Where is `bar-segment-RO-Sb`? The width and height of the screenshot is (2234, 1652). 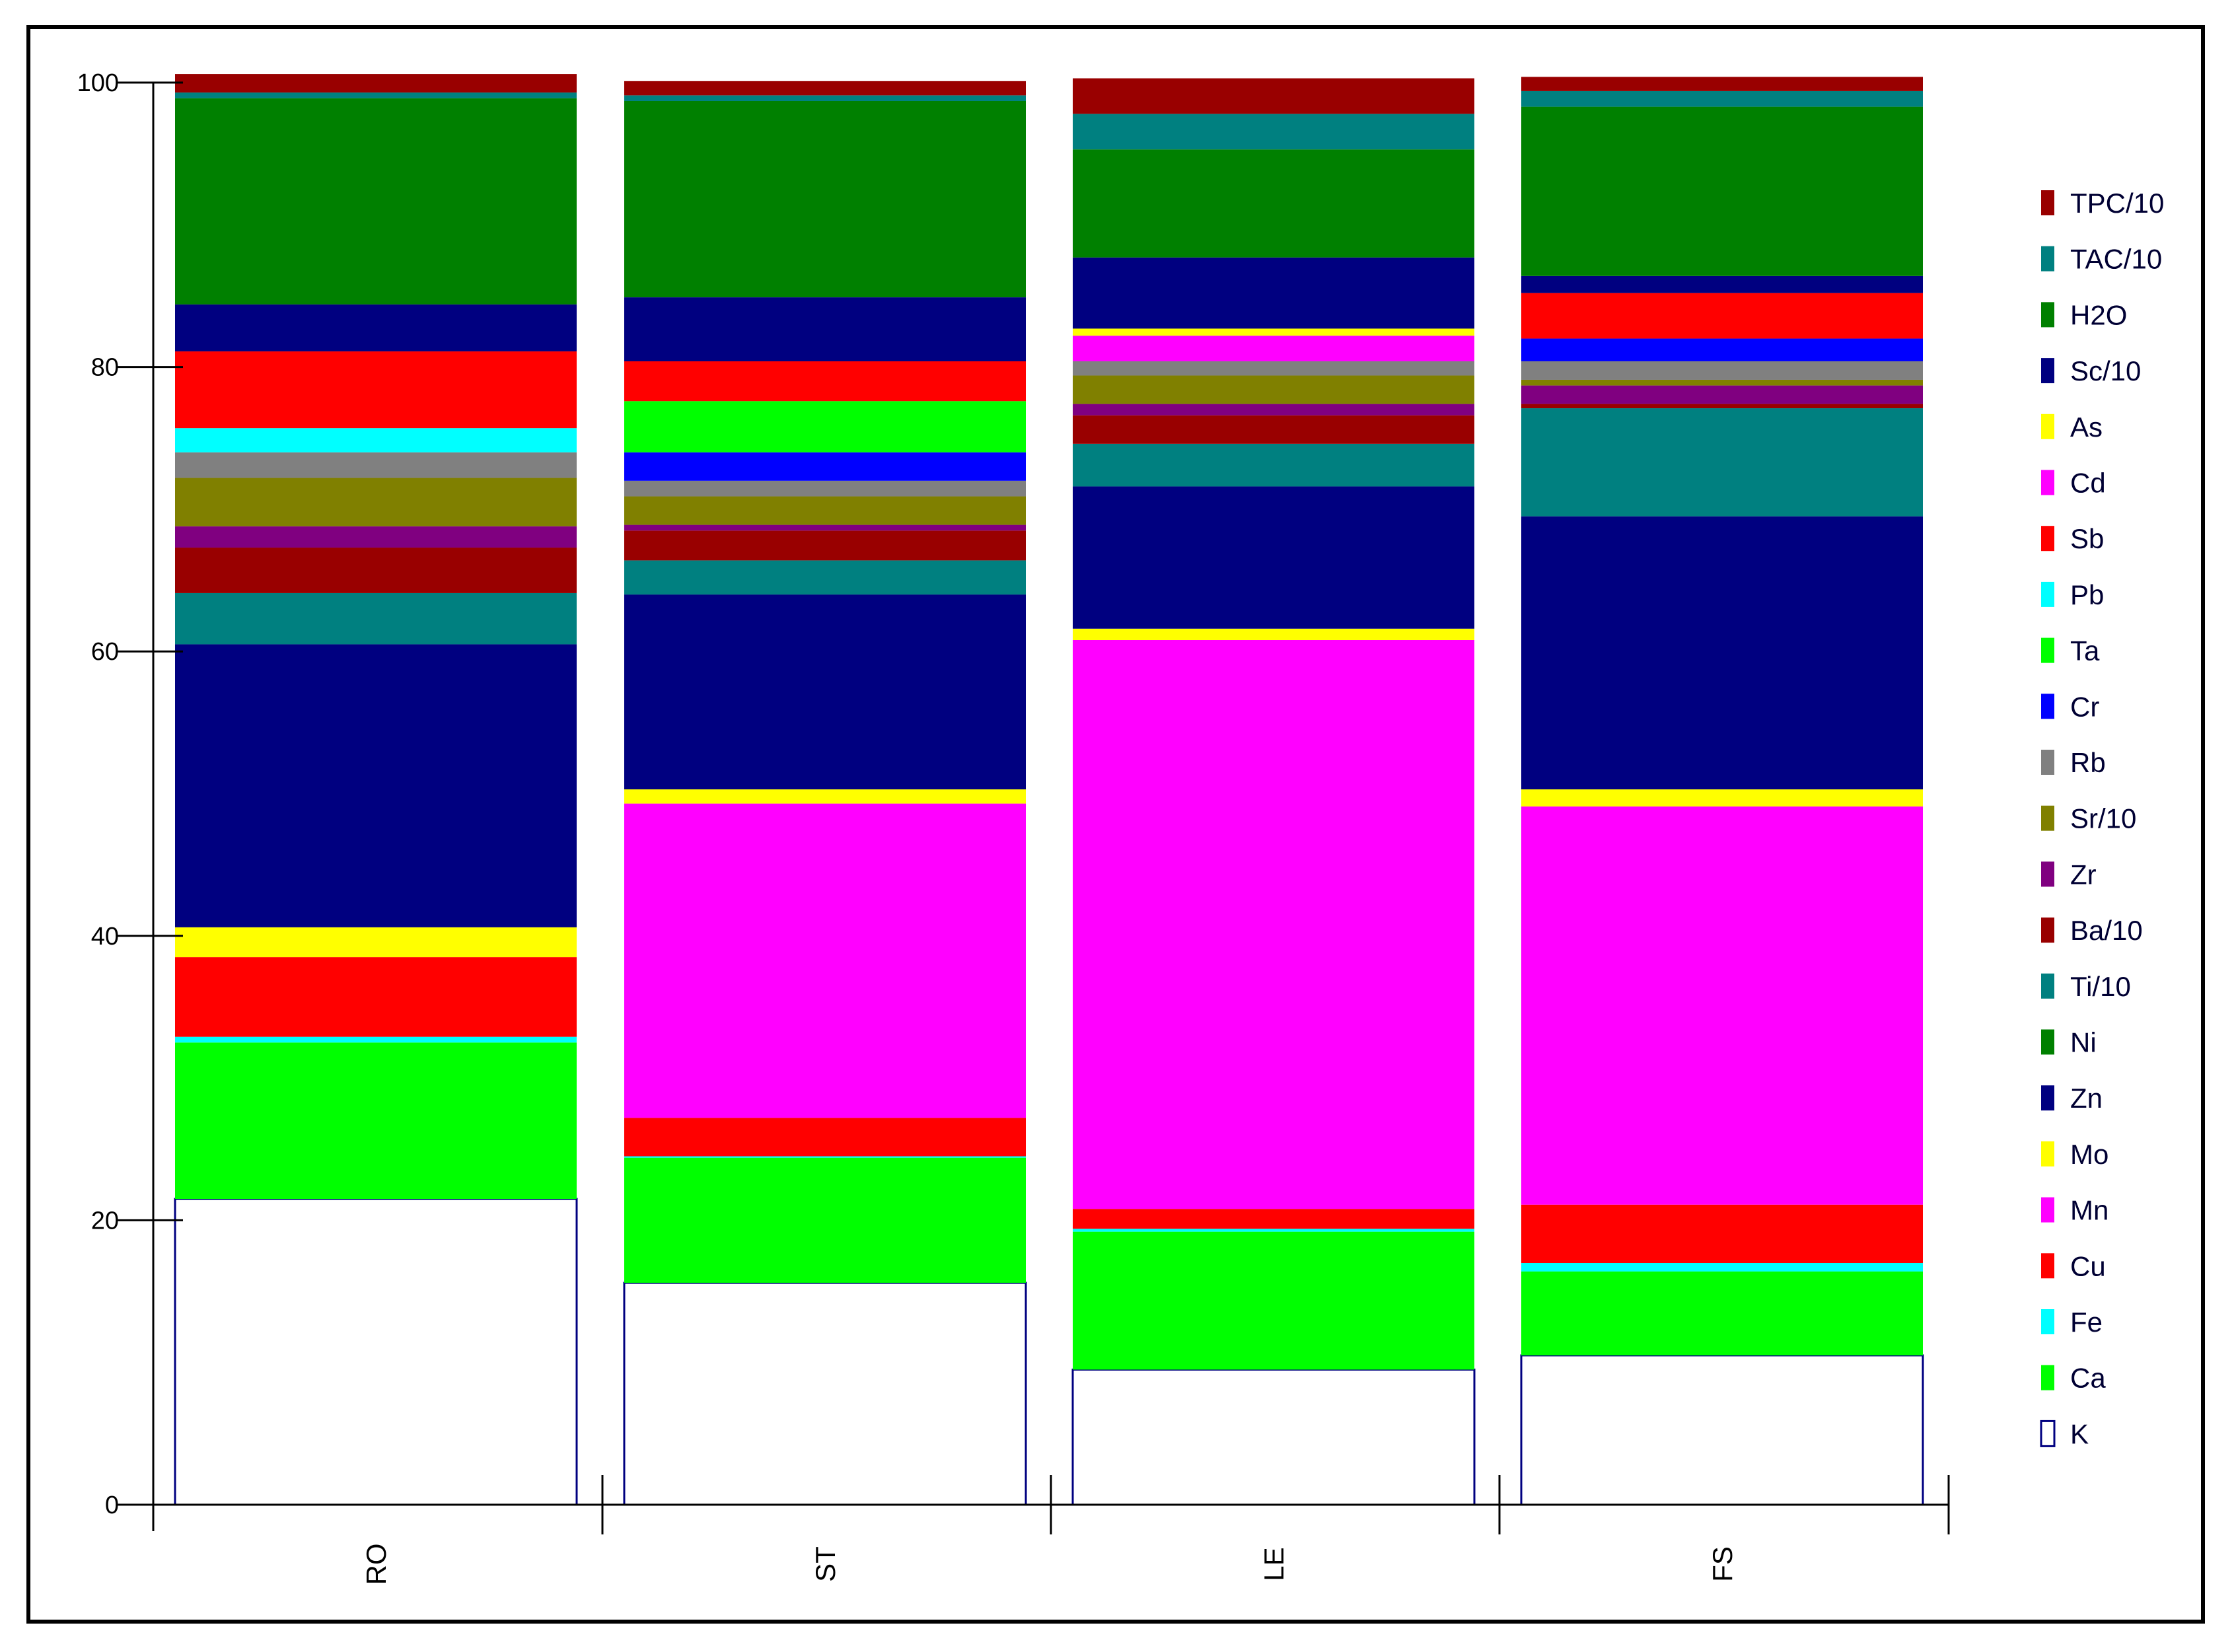 bar-segment-RO-Sb is located at coordinates (376, 390).